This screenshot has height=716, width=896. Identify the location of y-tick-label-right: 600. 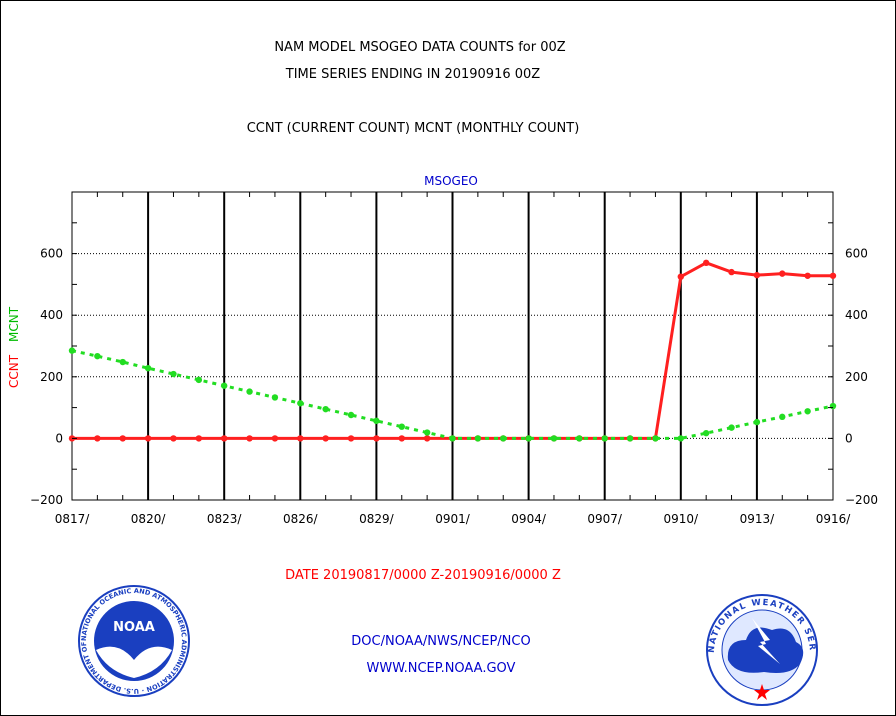
(856, 254).